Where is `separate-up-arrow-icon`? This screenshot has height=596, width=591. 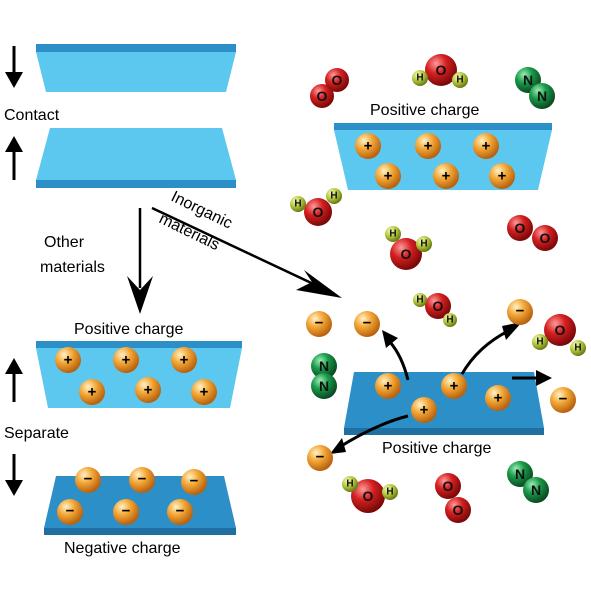
separate-up-arrow-icon is located at coordinates (14, 380).